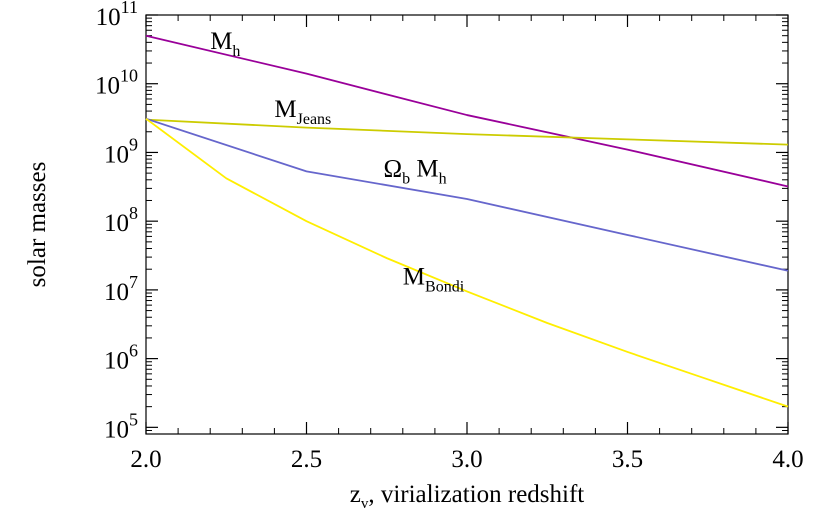  I want to click on x-tick-label: 3.0, so click(466, 459).